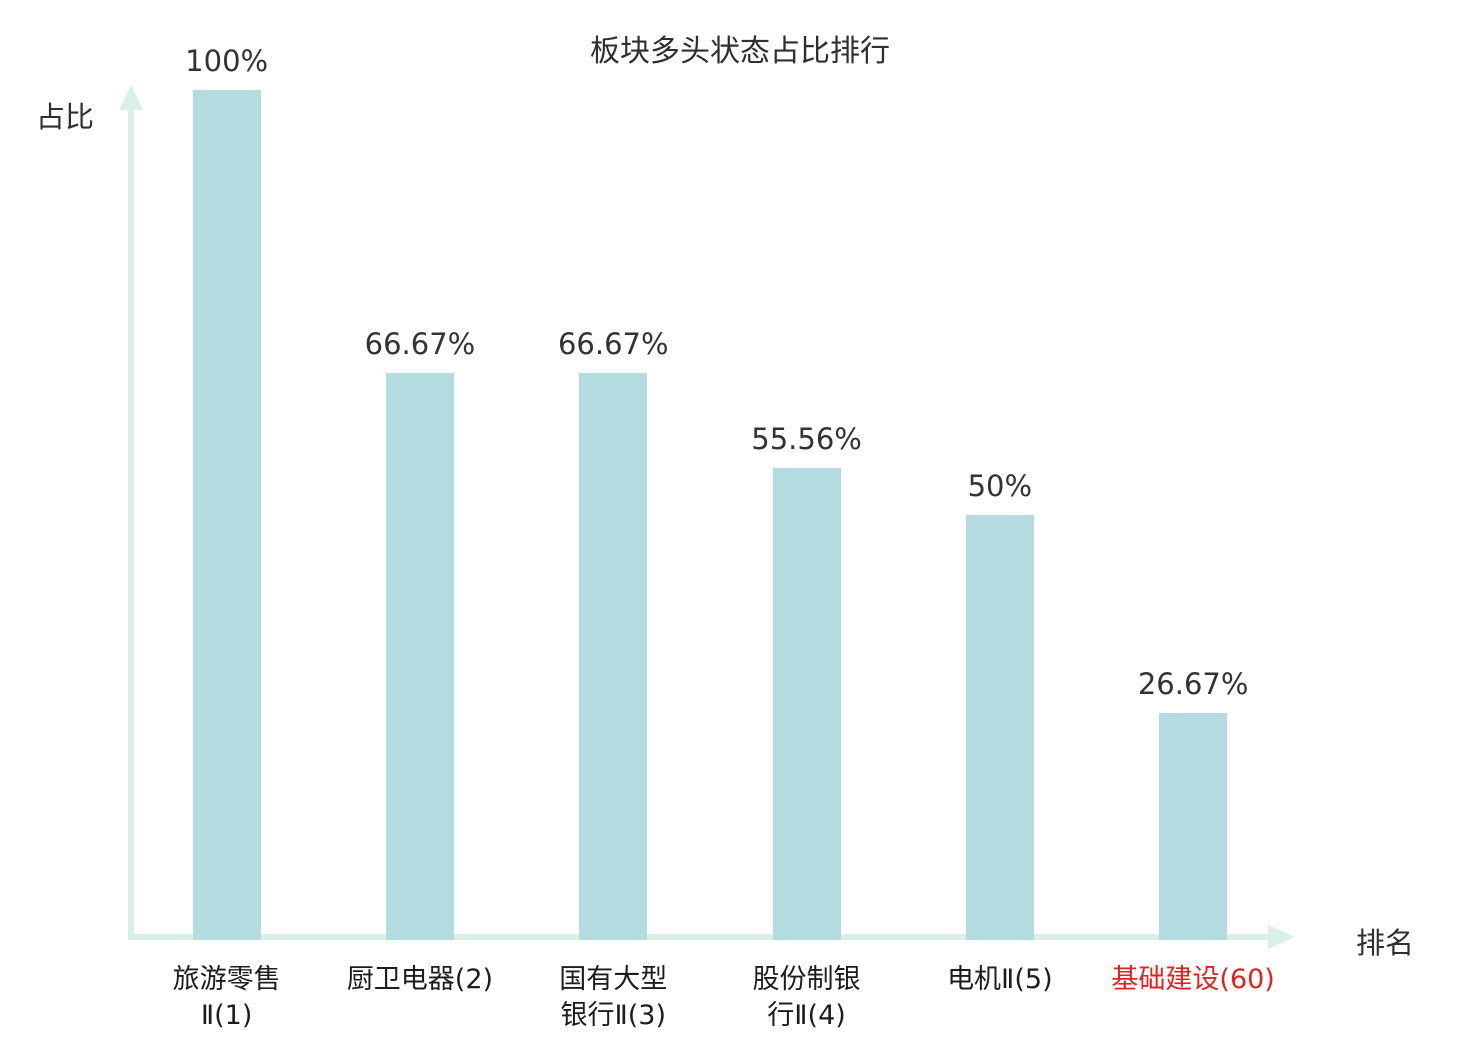 The width and height of the screenshot is (1480, 1040). I want to click on bar-value-label: 26.67%, so click(1193, 684).